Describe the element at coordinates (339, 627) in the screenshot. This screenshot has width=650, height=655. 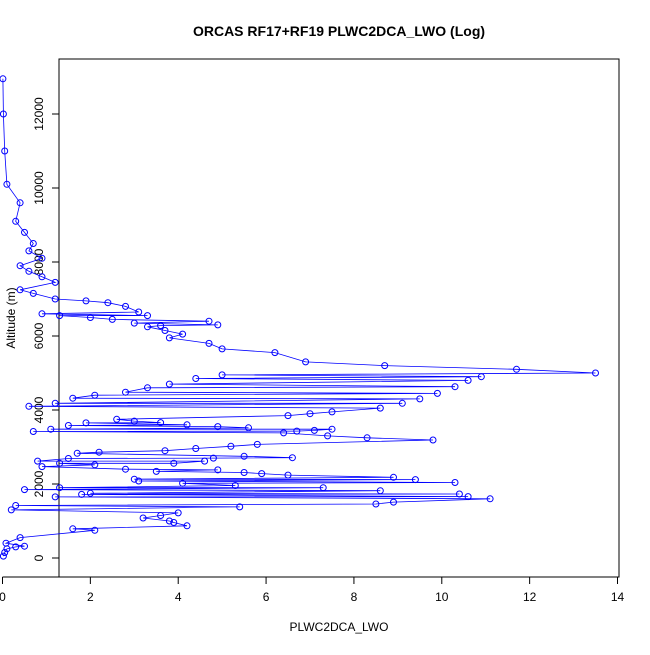
I see `x-axis-label: PLWC2DCA_LWO` at that location.